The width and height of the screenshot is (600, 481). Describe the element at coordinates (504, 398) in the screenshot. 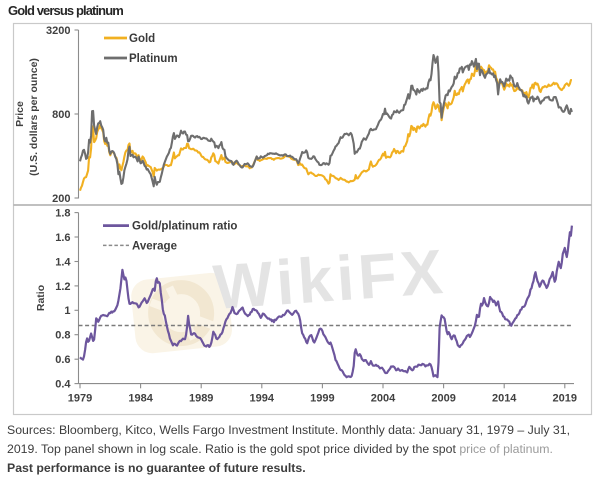

I see `svg-text: 2014` at that location.